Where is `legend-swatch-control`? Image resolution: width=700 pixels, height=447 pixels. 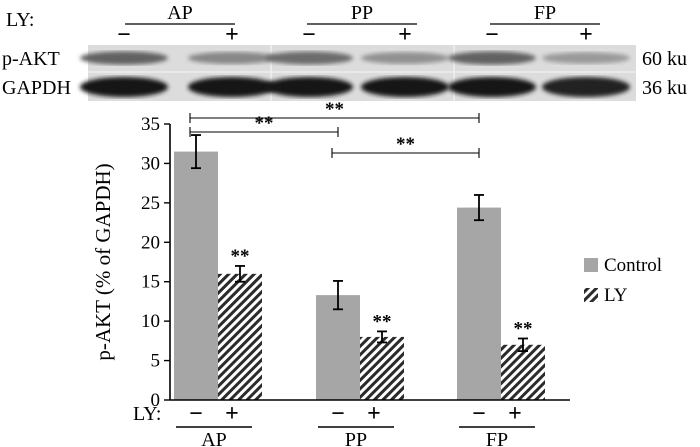
legend-swatch-control is located at coordinates (591, 265).